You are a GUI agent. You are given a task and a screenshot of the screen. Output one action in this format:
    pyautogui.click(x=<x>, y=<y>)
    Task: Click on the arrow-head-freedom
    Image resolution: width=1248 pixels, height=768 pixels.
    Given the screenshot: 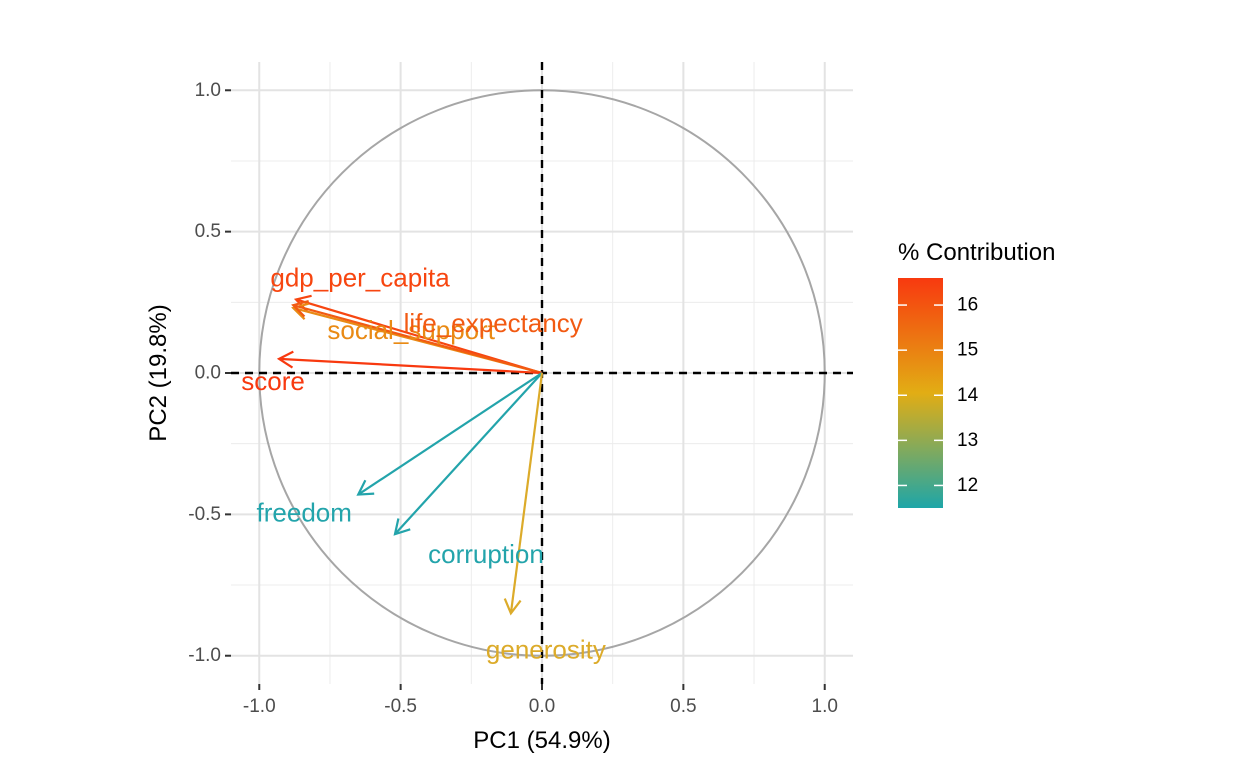 What is the action you would take?
    pyautogui.click(x=365, y=487)
    